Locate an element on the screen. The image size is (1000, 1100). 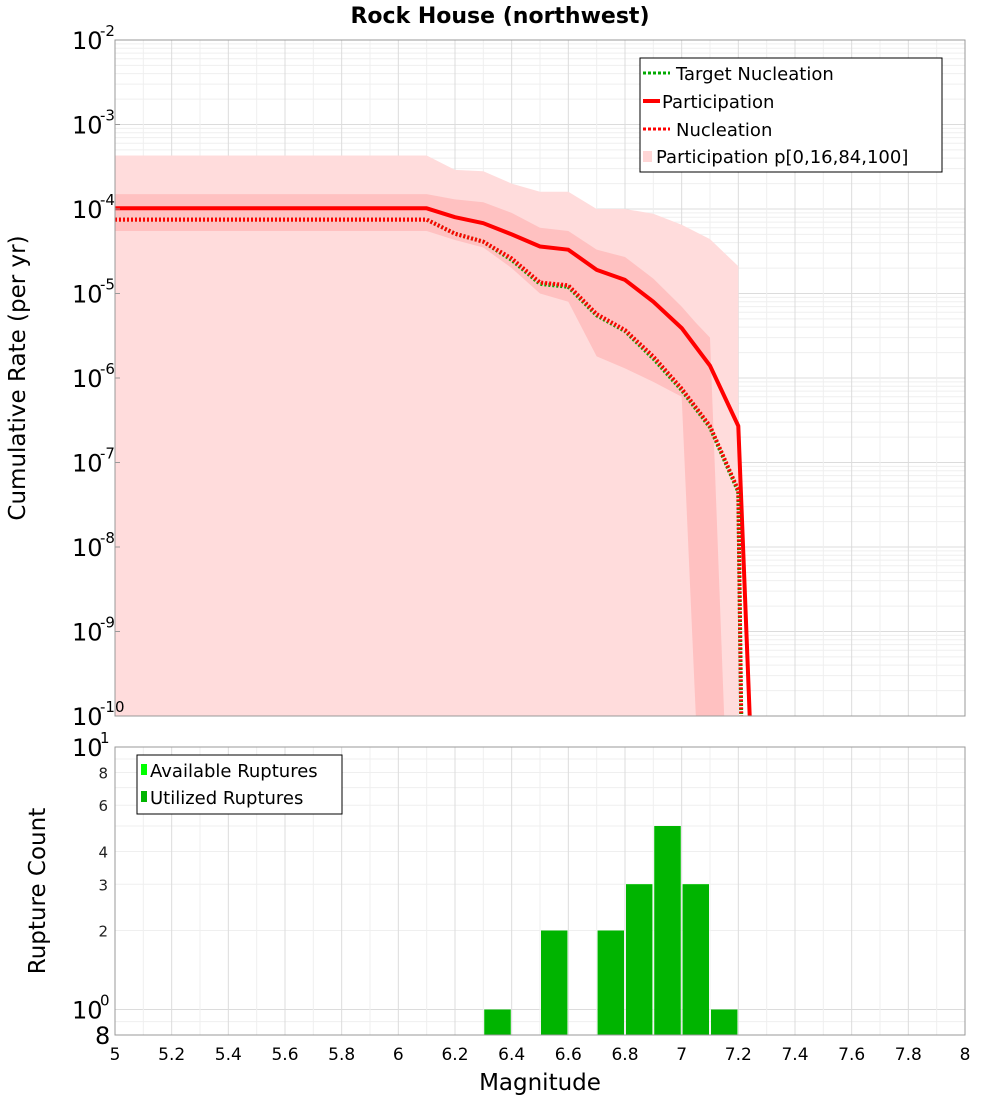
x-tick-label: 7.6 is located at coordinates (851, 1055).